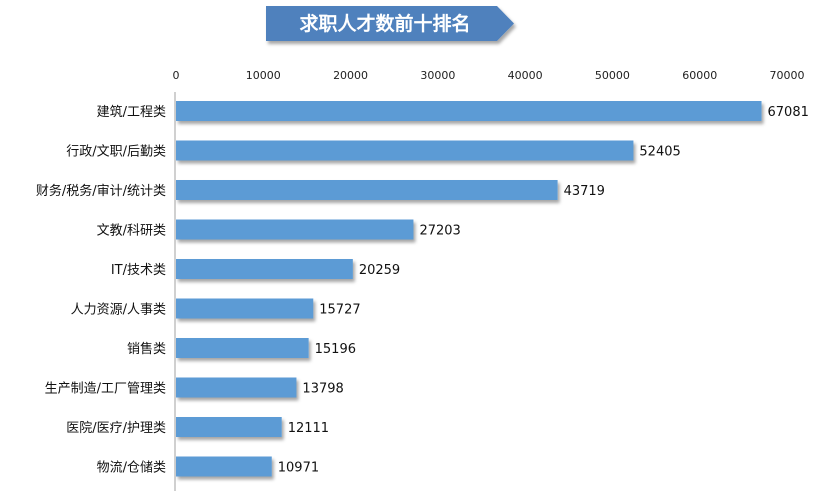 This screenshot has width=822, height=491. What do you see at coordinates (263, 75) in the screenshot?
I see `x-tick-label: 10000` at bounding box center [263, 75].